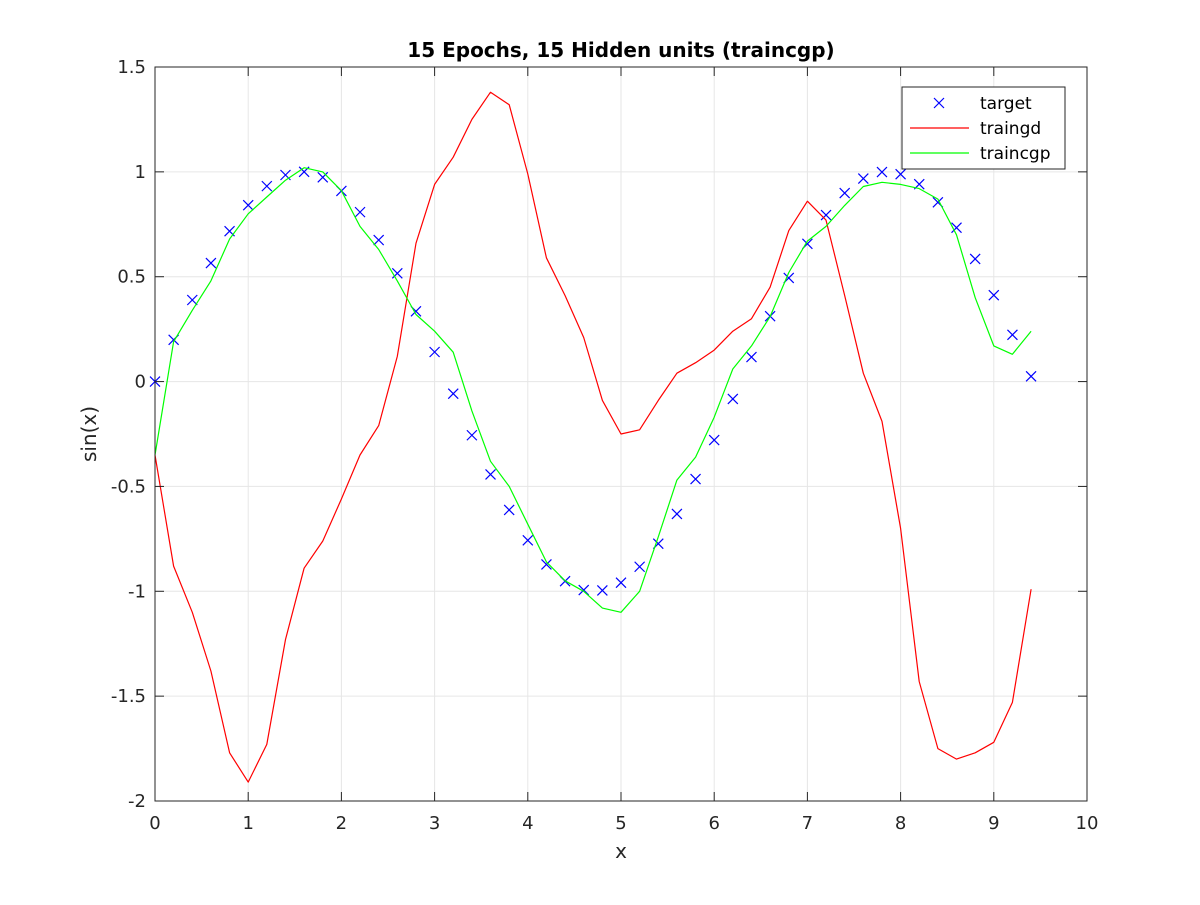 The image size is (1200, 905). I want to click on legend-item-target: target, so click(982, 104).